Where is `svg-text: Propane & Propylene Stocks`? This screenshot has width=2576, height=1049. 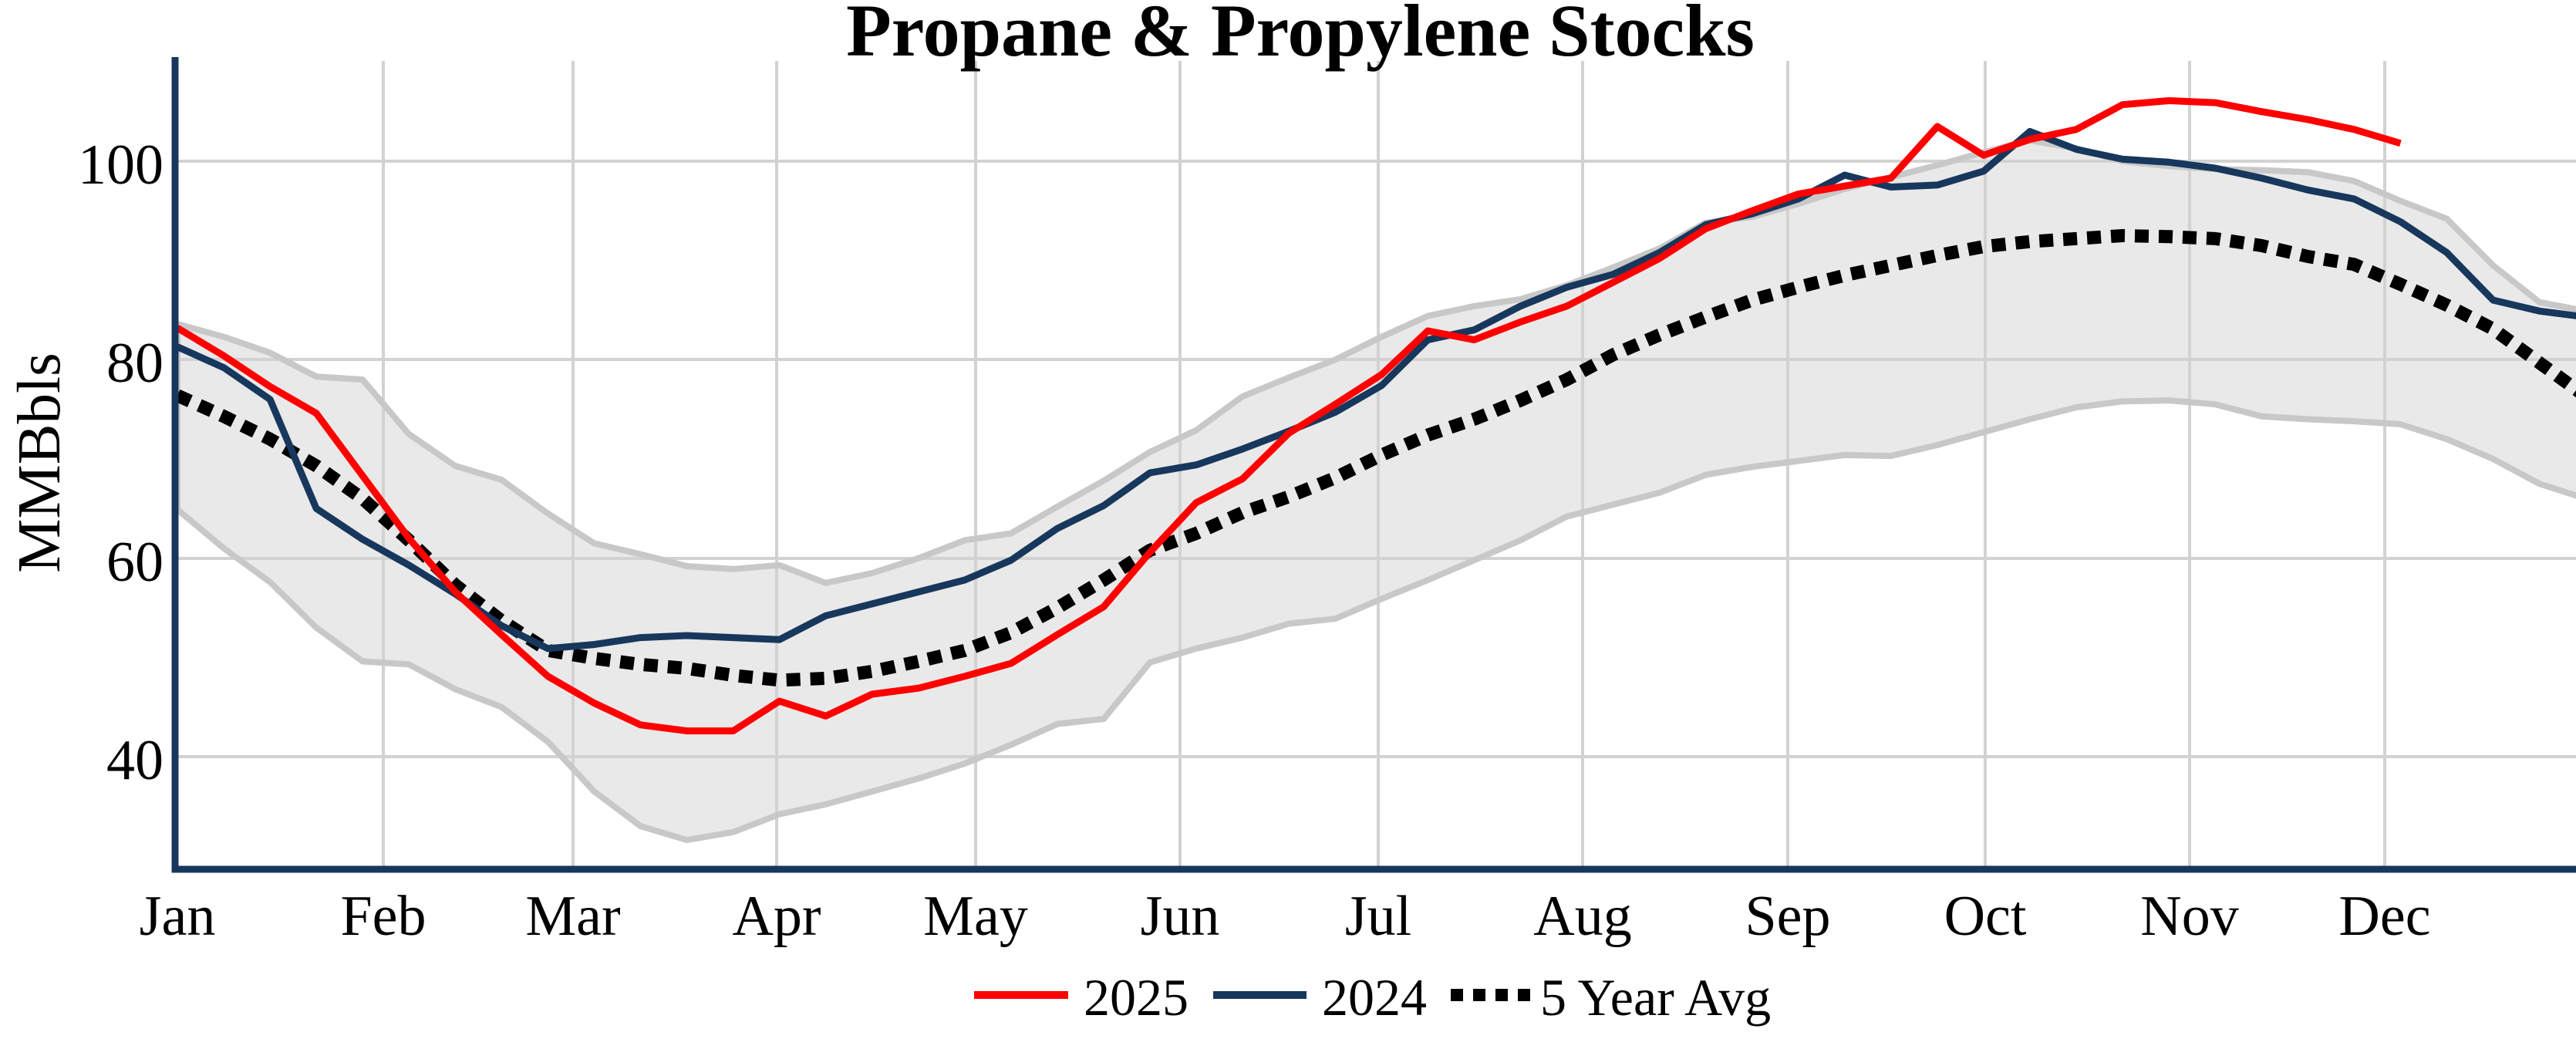
svg-text: Propane & Propylene Stocks is located at coordinates (1300, 36).